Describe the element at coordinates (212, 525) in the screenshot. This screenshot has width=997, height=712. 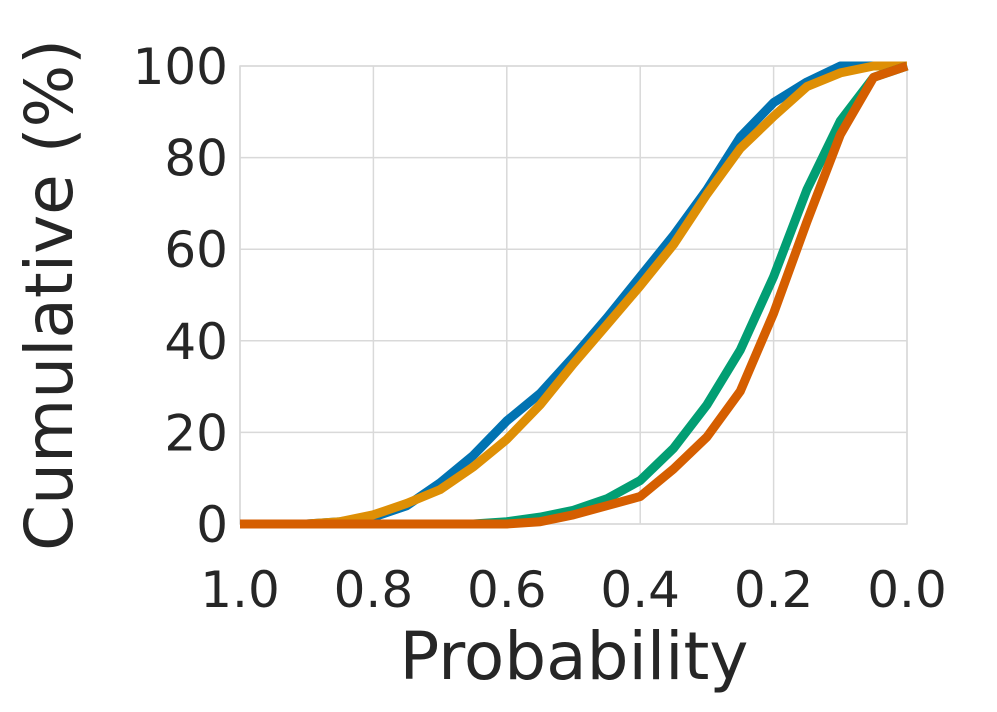
I see `y-tick-label: 0` at that location.